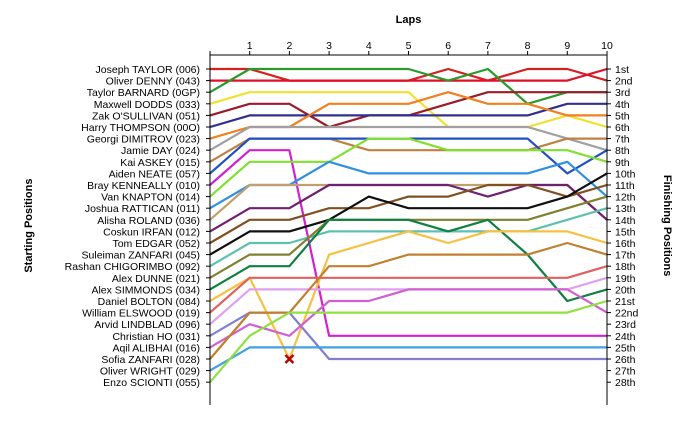 The image size is (700, 425). Describe the element at coordinates (153, 82) in the screenshot. I see `driver-label: Oliver DENNY (043)` at that location.